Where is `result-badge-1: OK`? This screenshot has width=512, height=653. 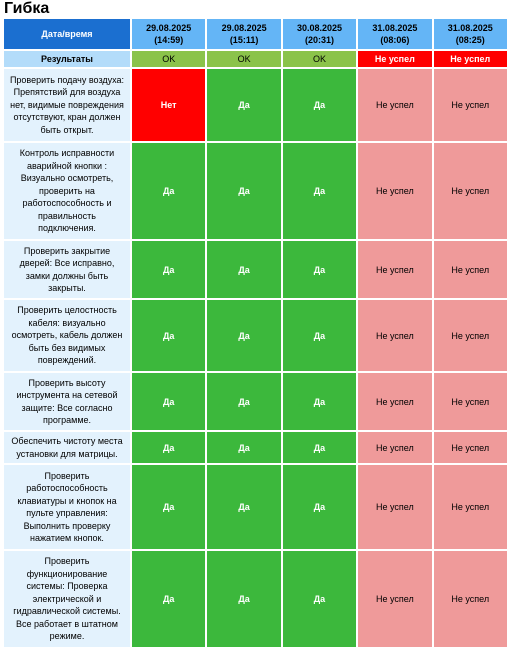 result-badge-1: OK is located at coordinates (169, 59).